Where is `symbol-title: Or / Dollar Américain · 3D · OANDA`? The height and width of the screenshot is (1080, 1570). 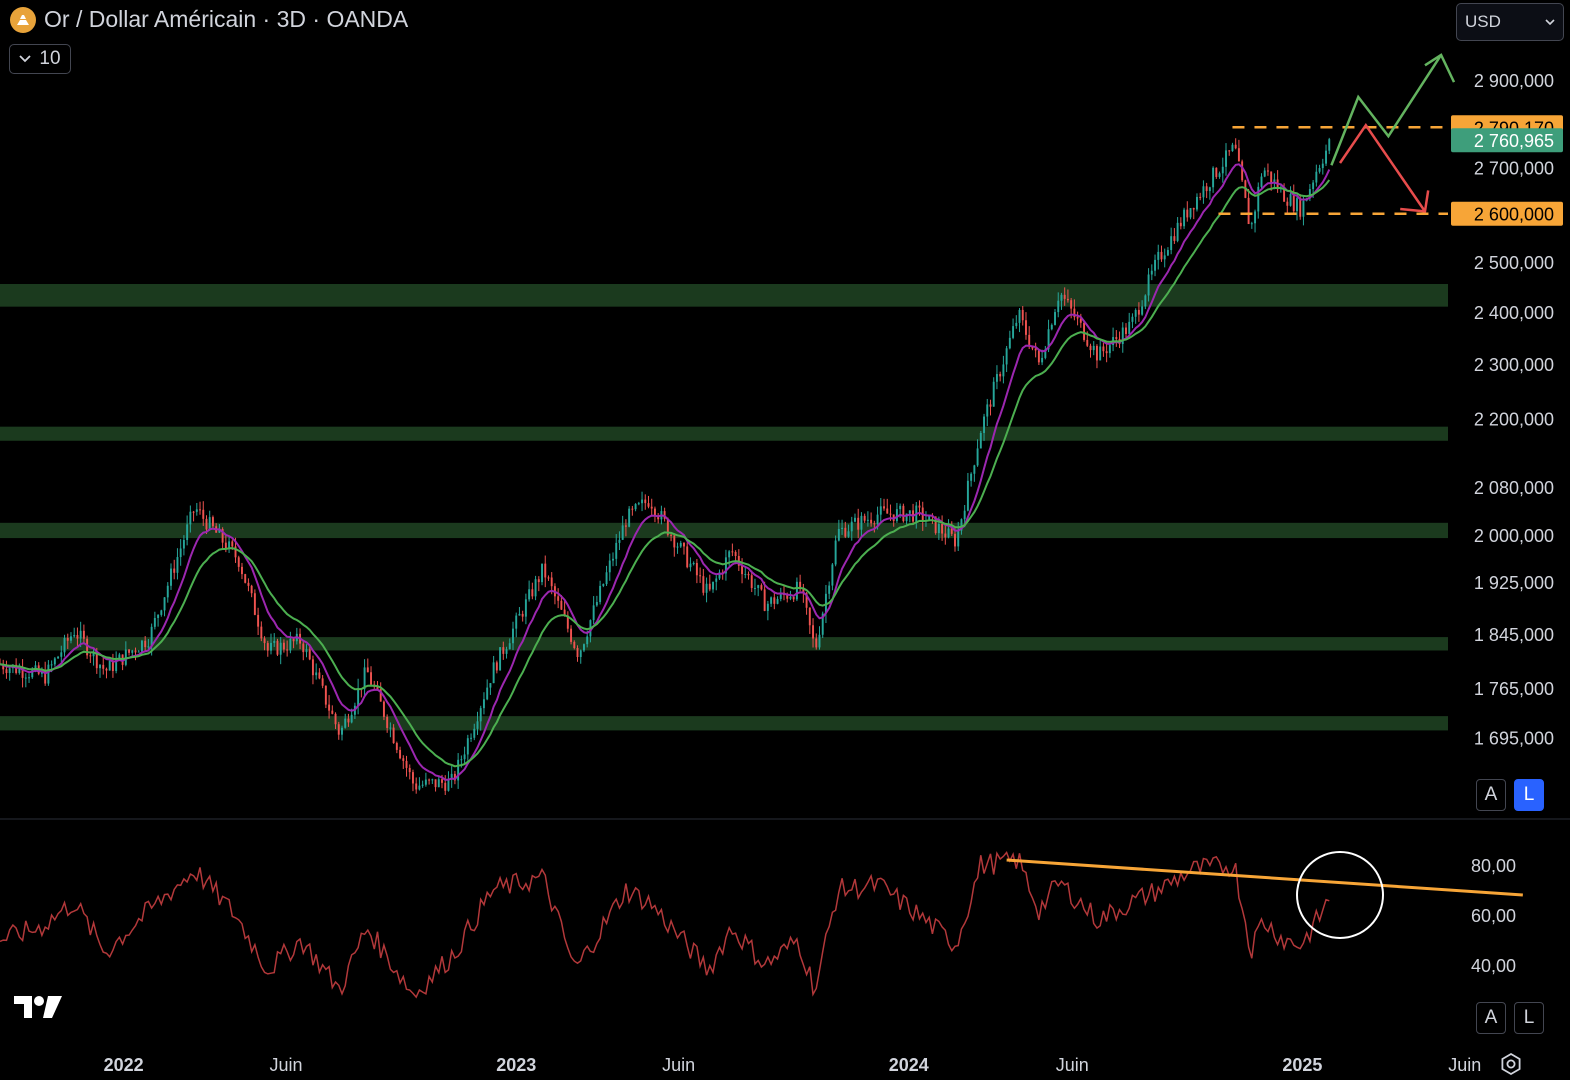
symbol-title: Or / Dollar Américain · 3D · OANDA is located at coordinates (226, 19).